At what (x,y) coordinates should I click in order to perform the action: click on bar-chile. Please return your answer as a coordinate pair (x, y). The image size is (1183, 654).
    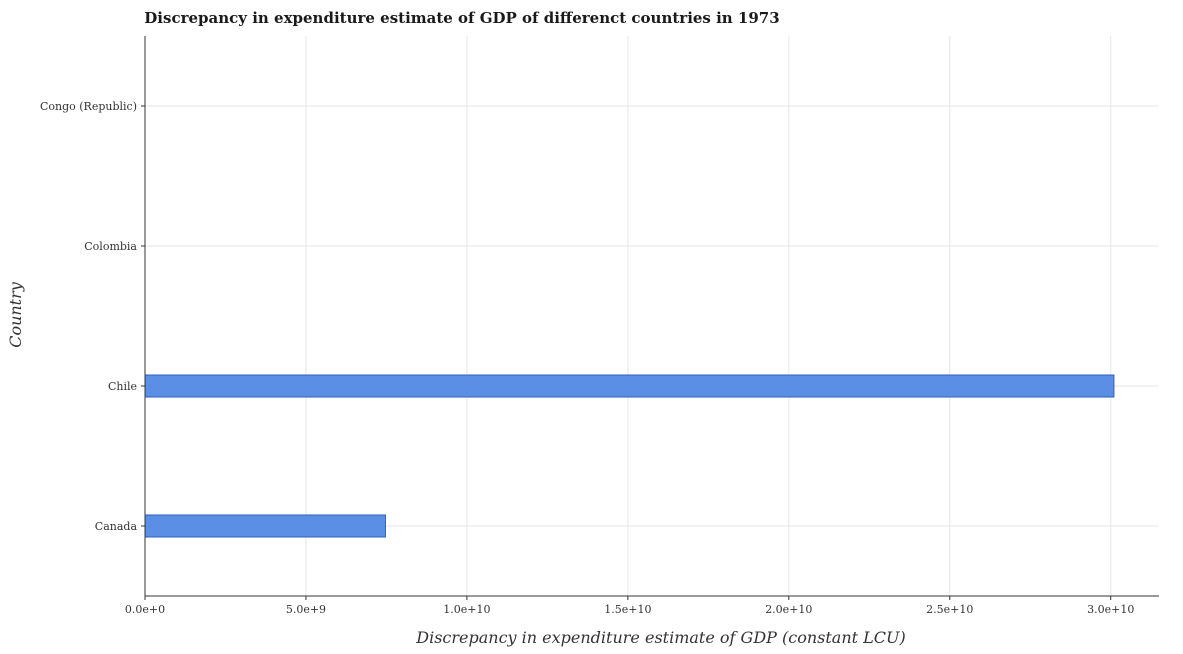
    Looking at the image, I should click on (629, 386).